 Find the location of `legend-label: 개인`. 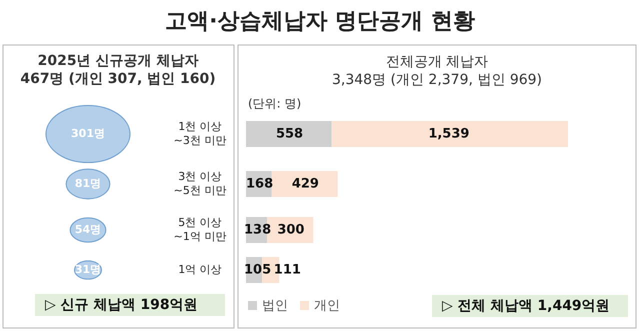

legend-label: 개인 is located at coordinates (327, 306).